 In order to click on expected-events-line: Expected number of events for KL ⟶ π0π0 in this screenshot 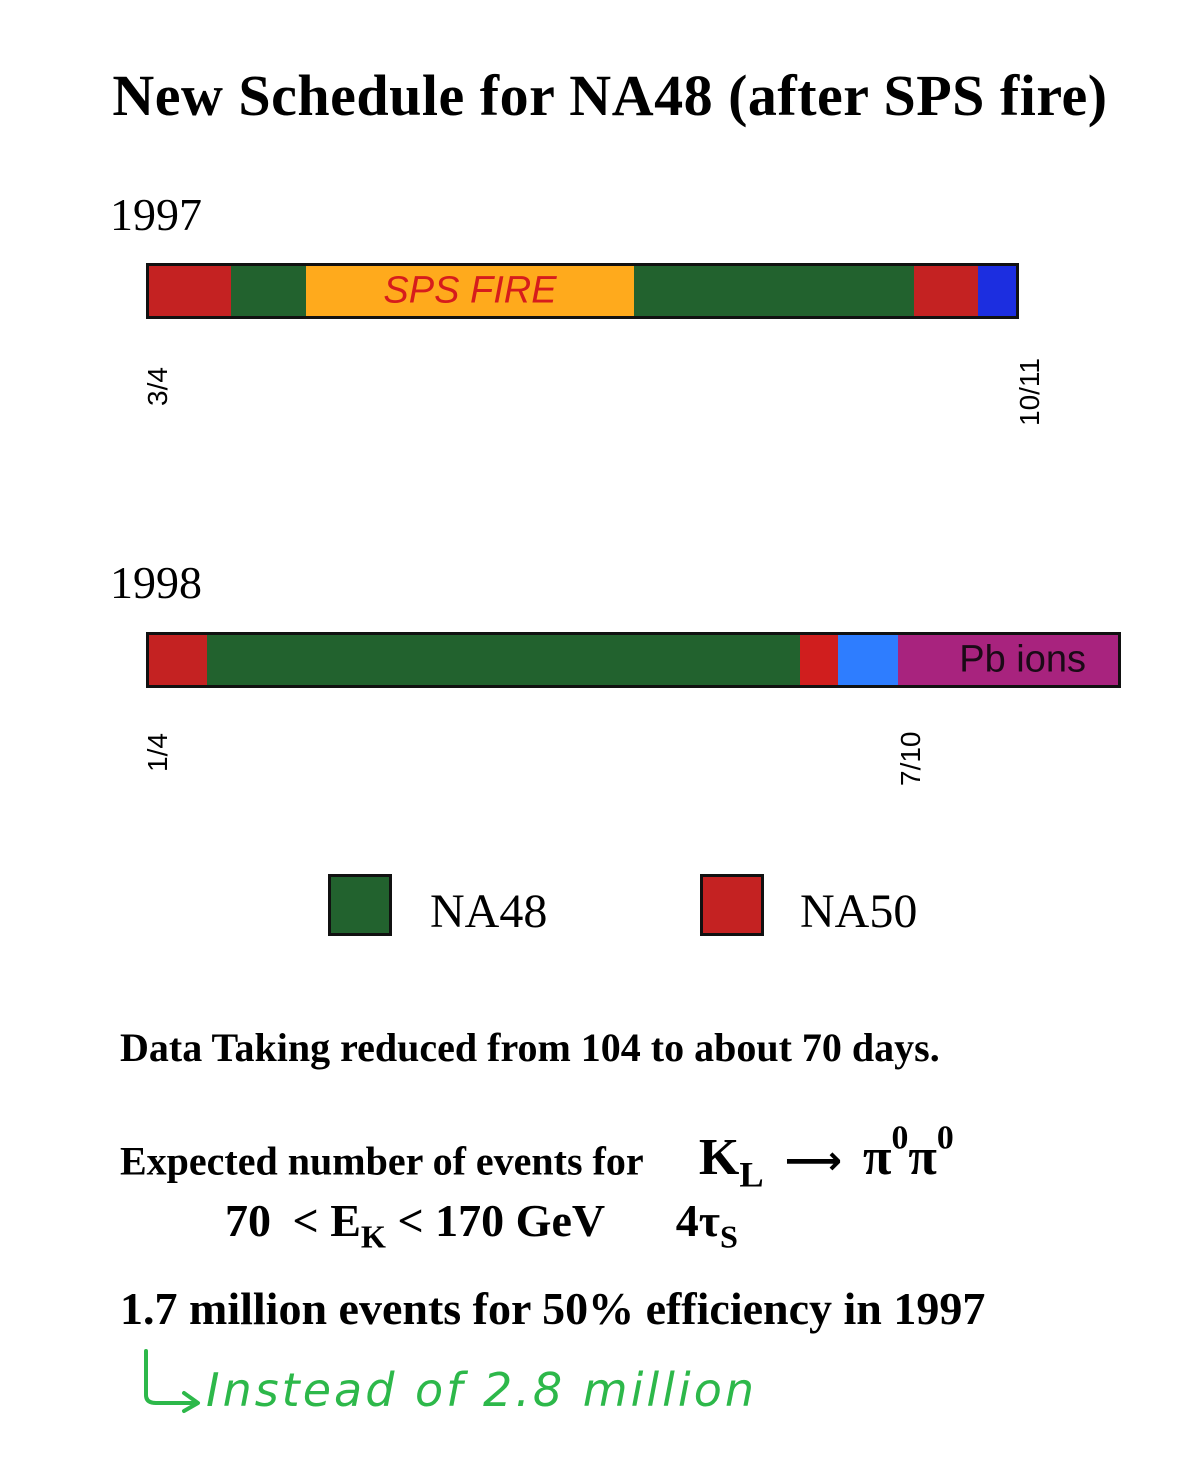, I will do `click(537, 1158)`.